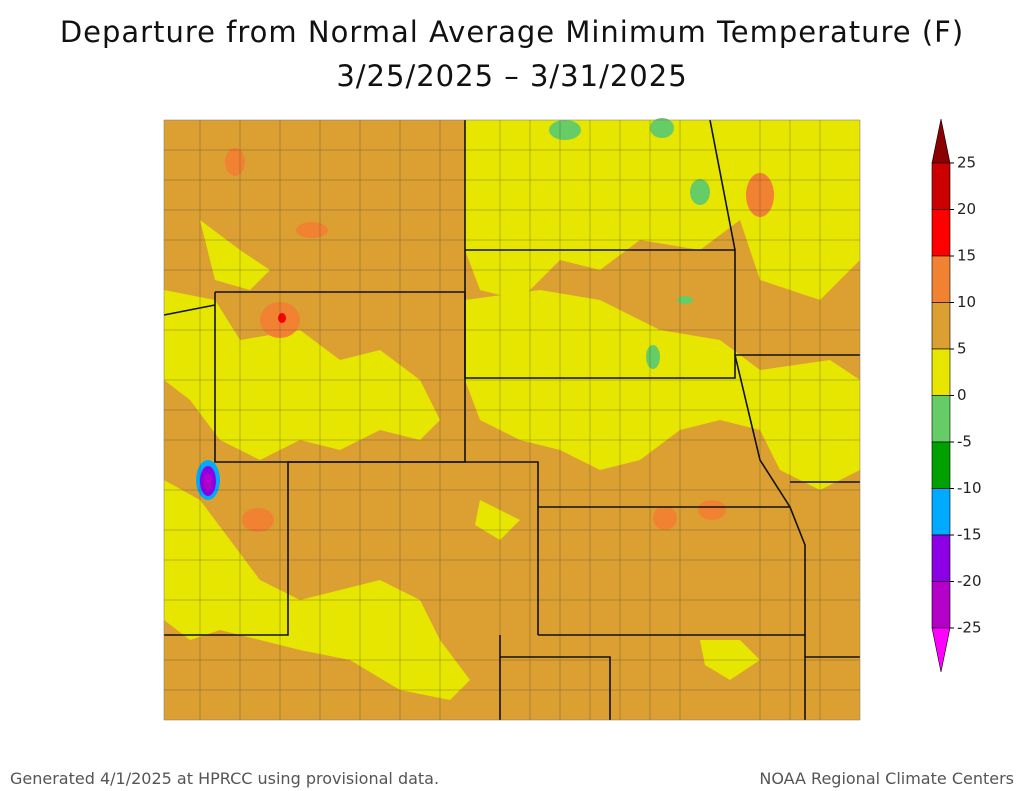 The height and width of the screenshot is (791, 1024). I want to click on legend-tick-label: -15, so click(969, 535).